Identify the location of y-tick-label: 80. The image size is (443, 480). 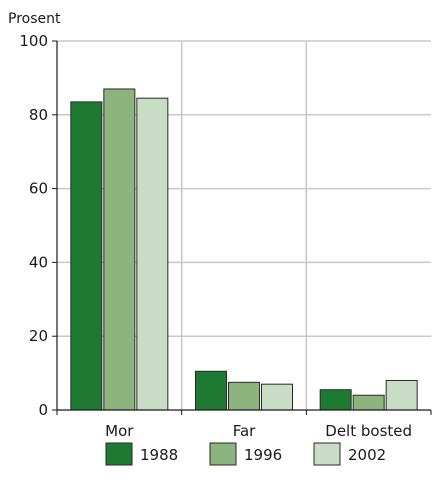
(38, 115).